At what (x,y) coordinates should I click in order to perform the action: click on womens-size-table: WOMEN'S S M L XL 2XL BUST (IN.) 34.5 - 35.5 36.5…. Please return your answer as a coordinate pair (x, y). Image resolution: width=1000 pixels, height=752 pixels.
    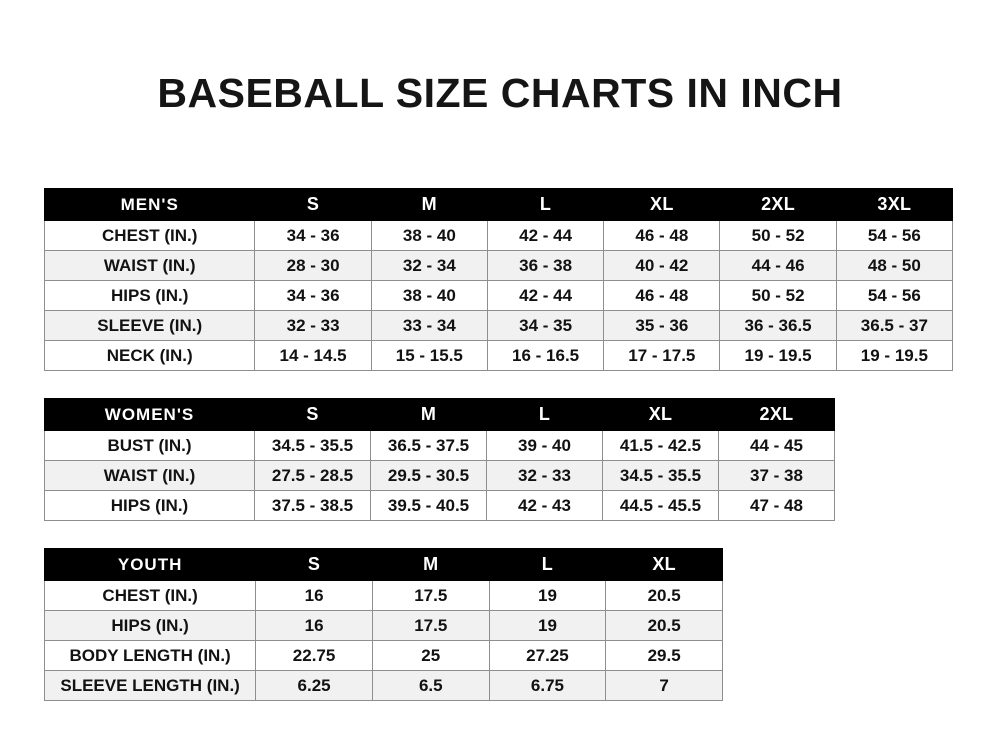
    Looking at the image, I should click on (439, 459).